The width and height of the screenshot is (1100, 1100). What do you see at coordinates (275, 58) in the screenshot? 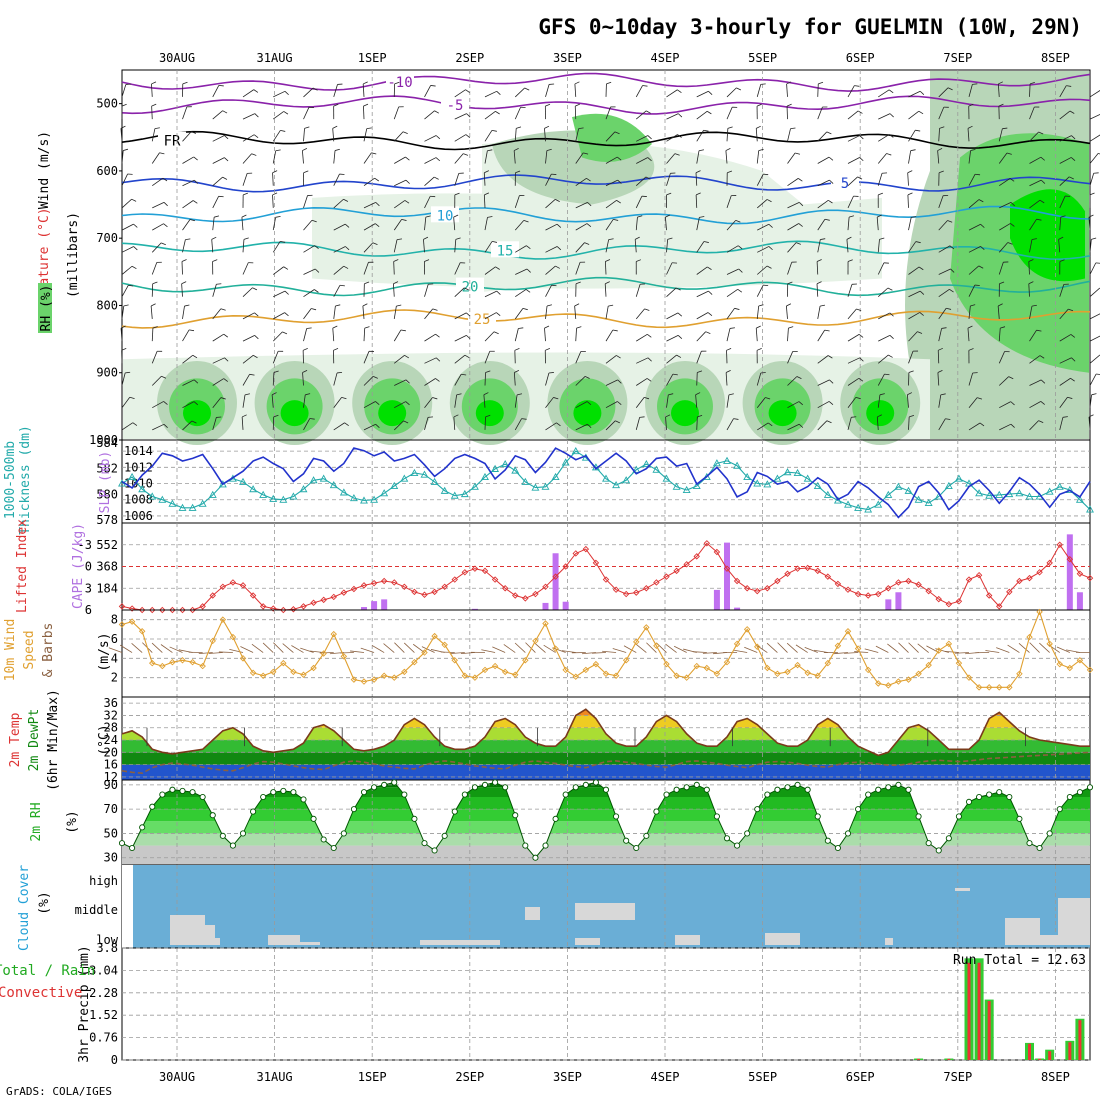
I see `top-date-1: 31AUG` at bounding box center [275, 58].